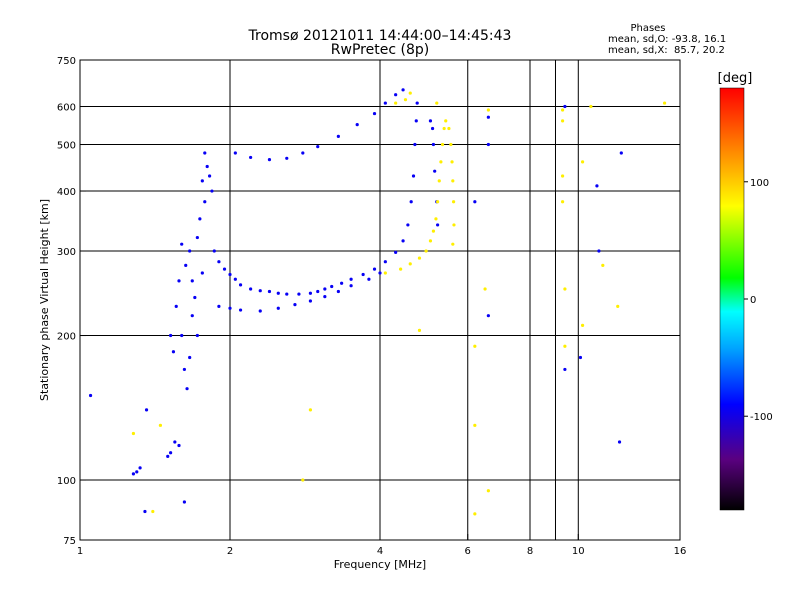  I want to click on y-tick-label: 75, so click(69, 541).